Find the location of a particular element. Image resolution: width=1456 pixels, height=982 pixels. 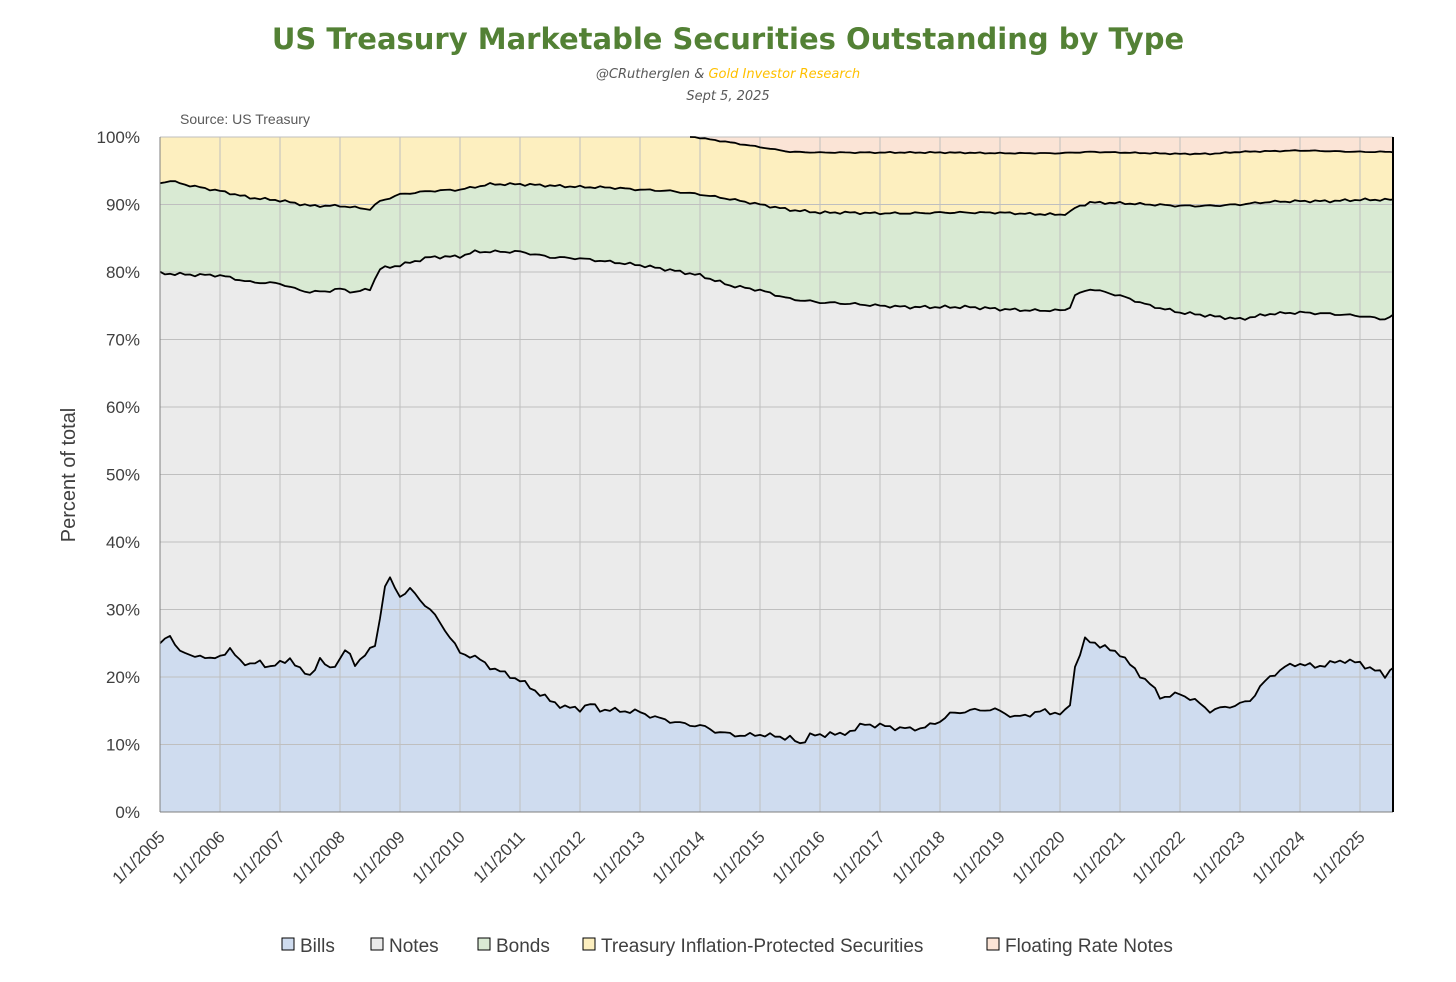

x-tick-label: 1/1/2013 is located at coordinates (619, 857).